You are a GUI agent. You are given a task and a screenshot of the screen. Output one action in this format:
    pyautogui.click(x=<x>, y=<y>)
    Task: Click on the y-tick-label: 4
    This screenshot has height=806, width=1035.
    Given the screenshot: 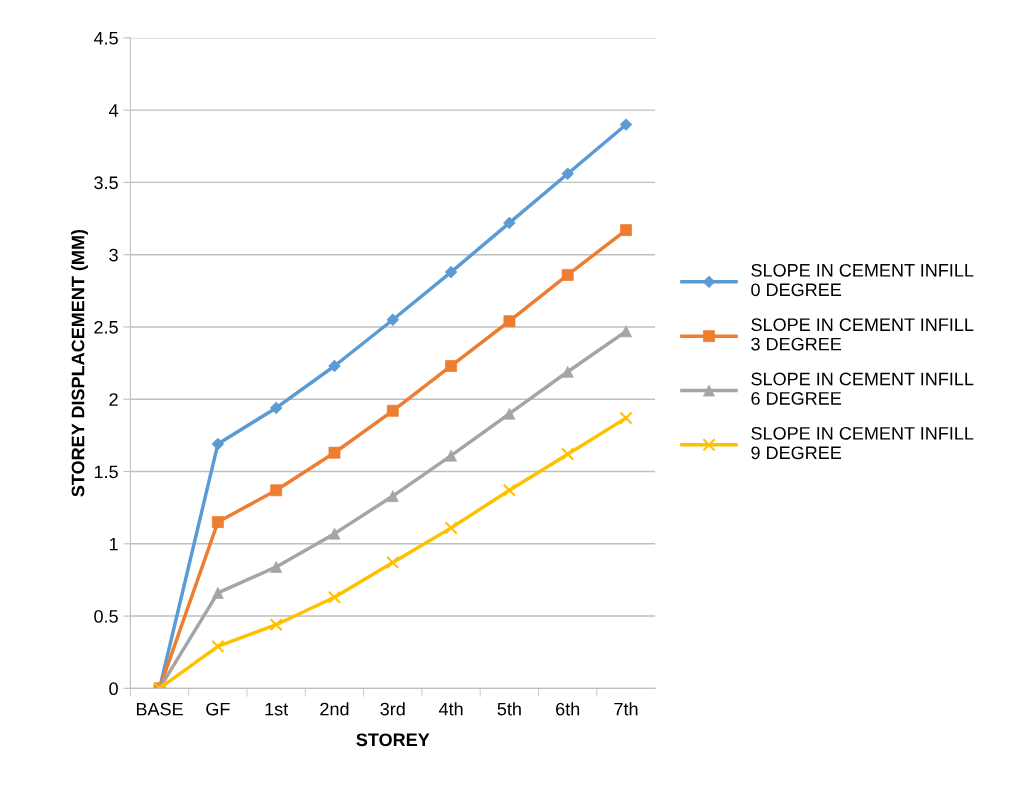 What is the action you would take?
    pyautogui.click(x=113, y=110)
    